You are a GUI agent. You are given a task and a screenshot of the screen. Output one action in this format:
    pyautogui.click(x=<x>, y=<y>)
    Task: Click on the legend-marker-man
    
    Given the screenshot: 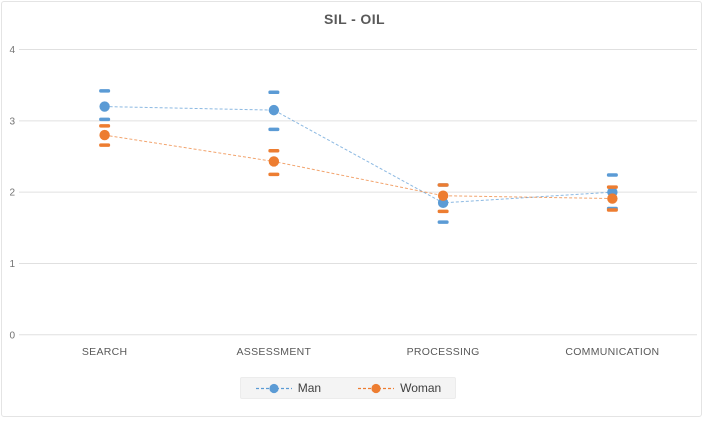 What is the action you would take?
    pyautogui.click(x=273, y=388)
    